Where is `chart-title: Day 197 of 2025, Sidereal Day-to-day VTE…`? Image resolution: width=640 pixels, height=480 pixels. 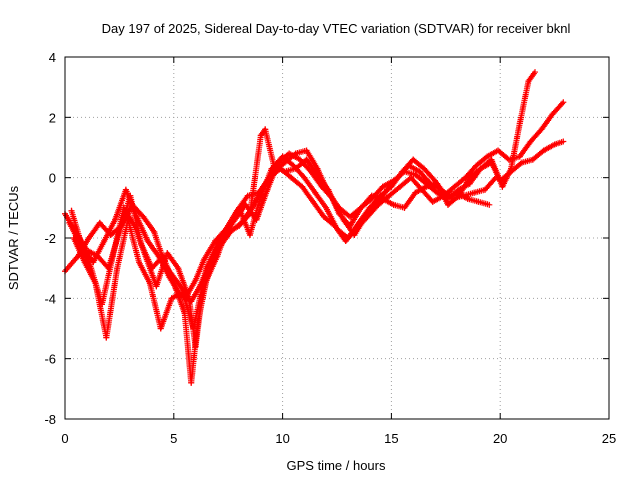 chart-title: Day 197 of 2025, Sidereal Day-to-day VTE… is located at coordinates (336, 28).